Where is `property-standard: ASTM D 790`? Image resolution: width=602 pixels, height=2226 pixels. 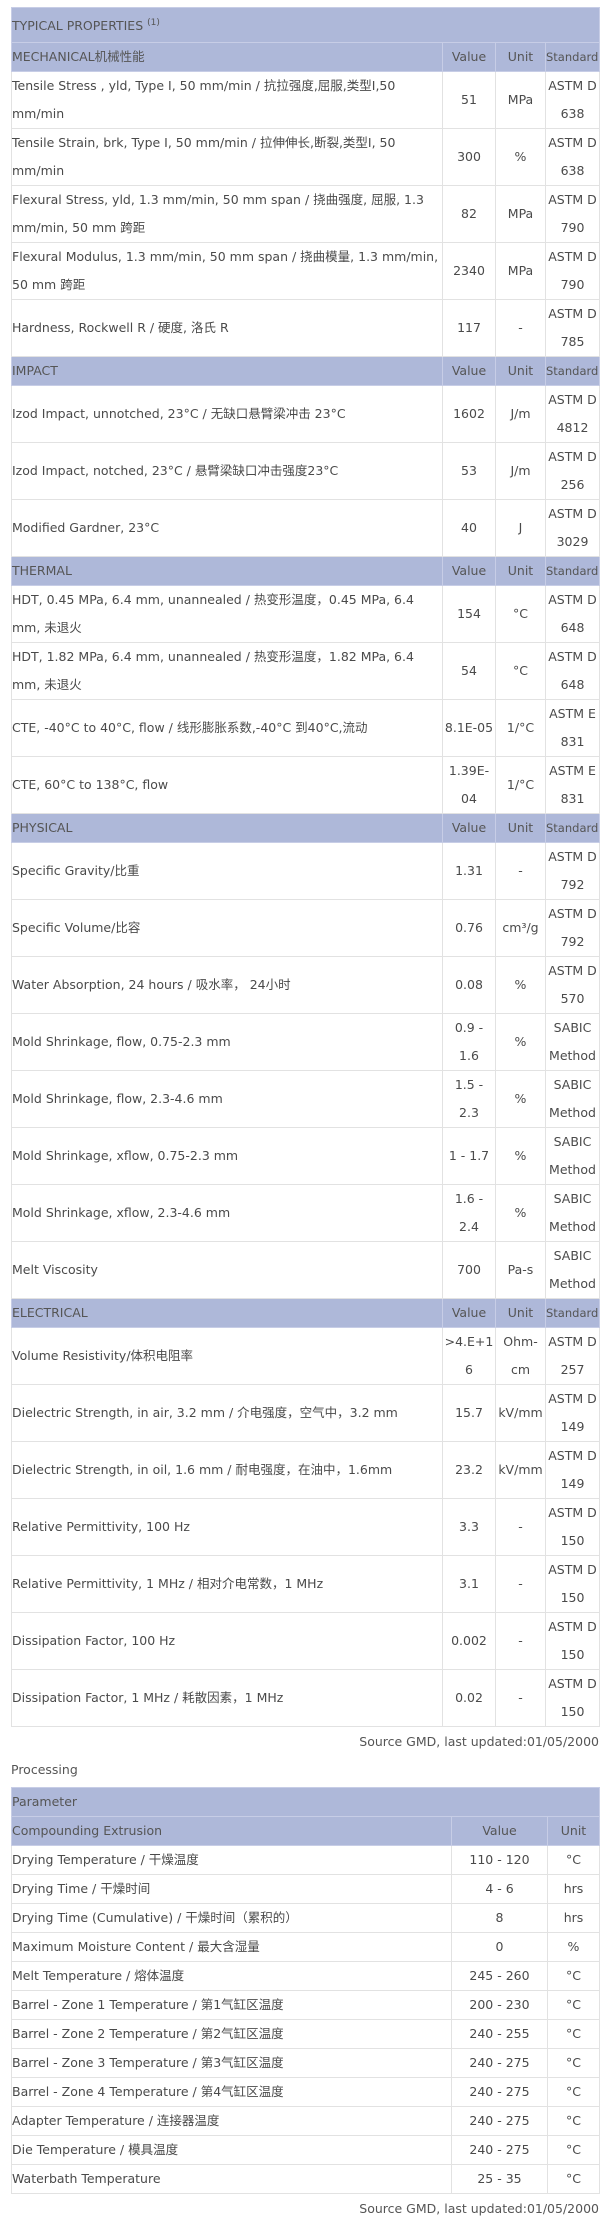 property-standard: ASTM D 790 is located at coordinates (572, 214).